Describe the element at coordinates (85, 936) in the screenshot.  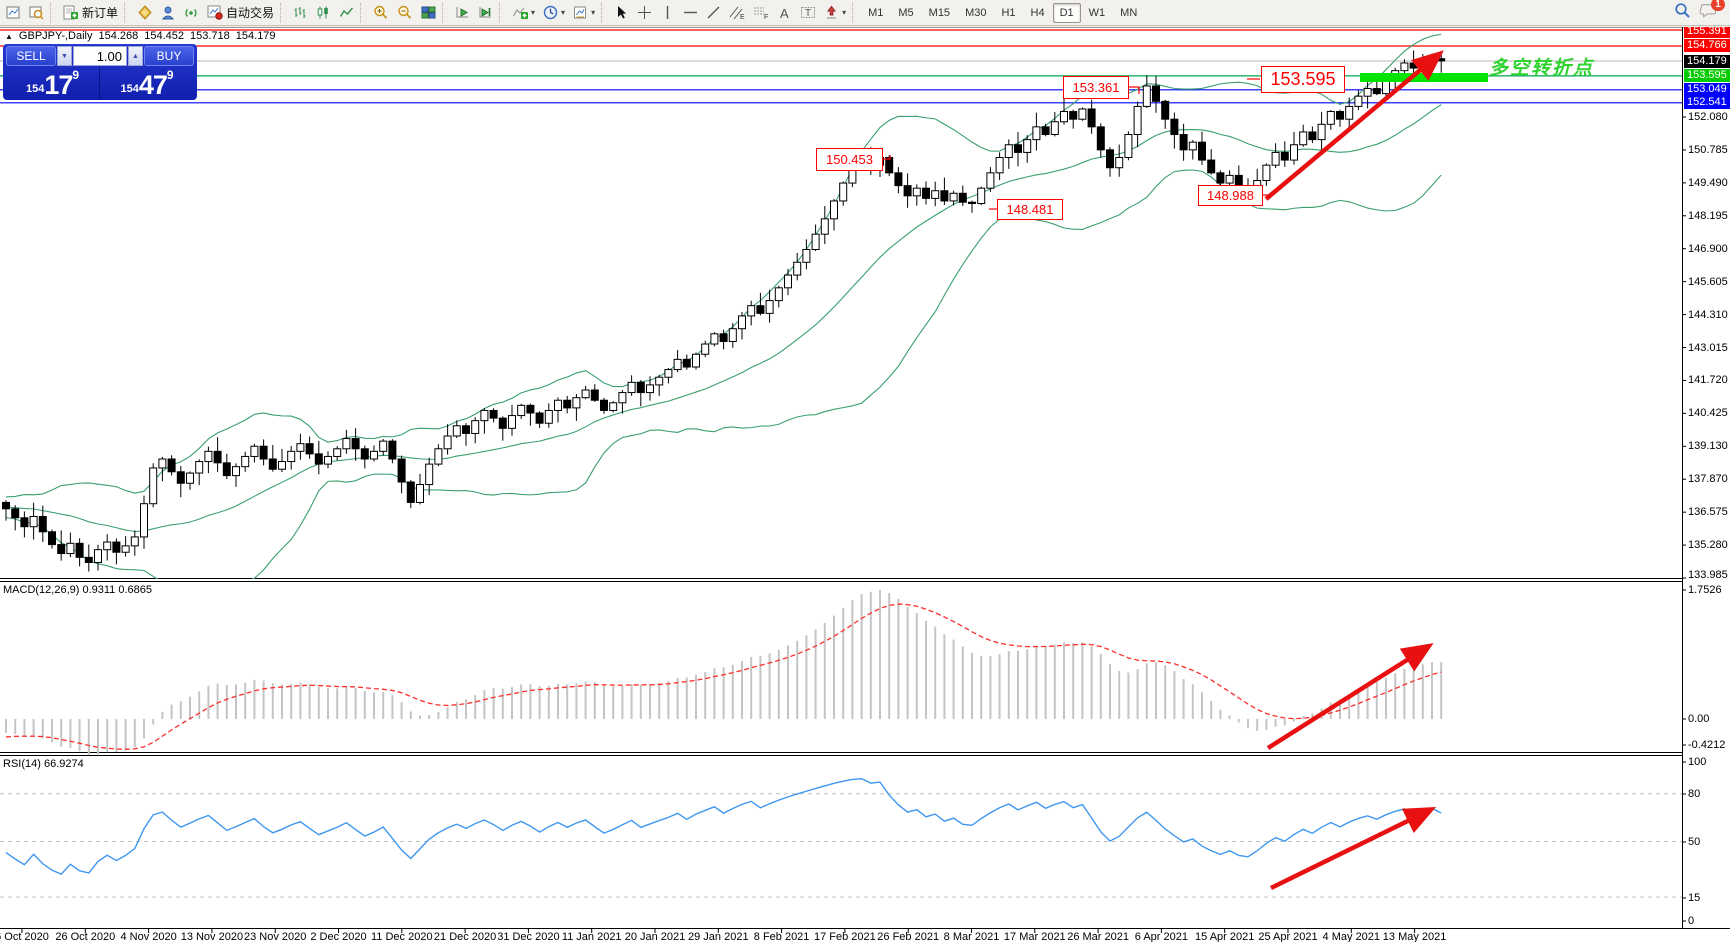
I see `date-tick-label: 26 Oct 2020` at that location.